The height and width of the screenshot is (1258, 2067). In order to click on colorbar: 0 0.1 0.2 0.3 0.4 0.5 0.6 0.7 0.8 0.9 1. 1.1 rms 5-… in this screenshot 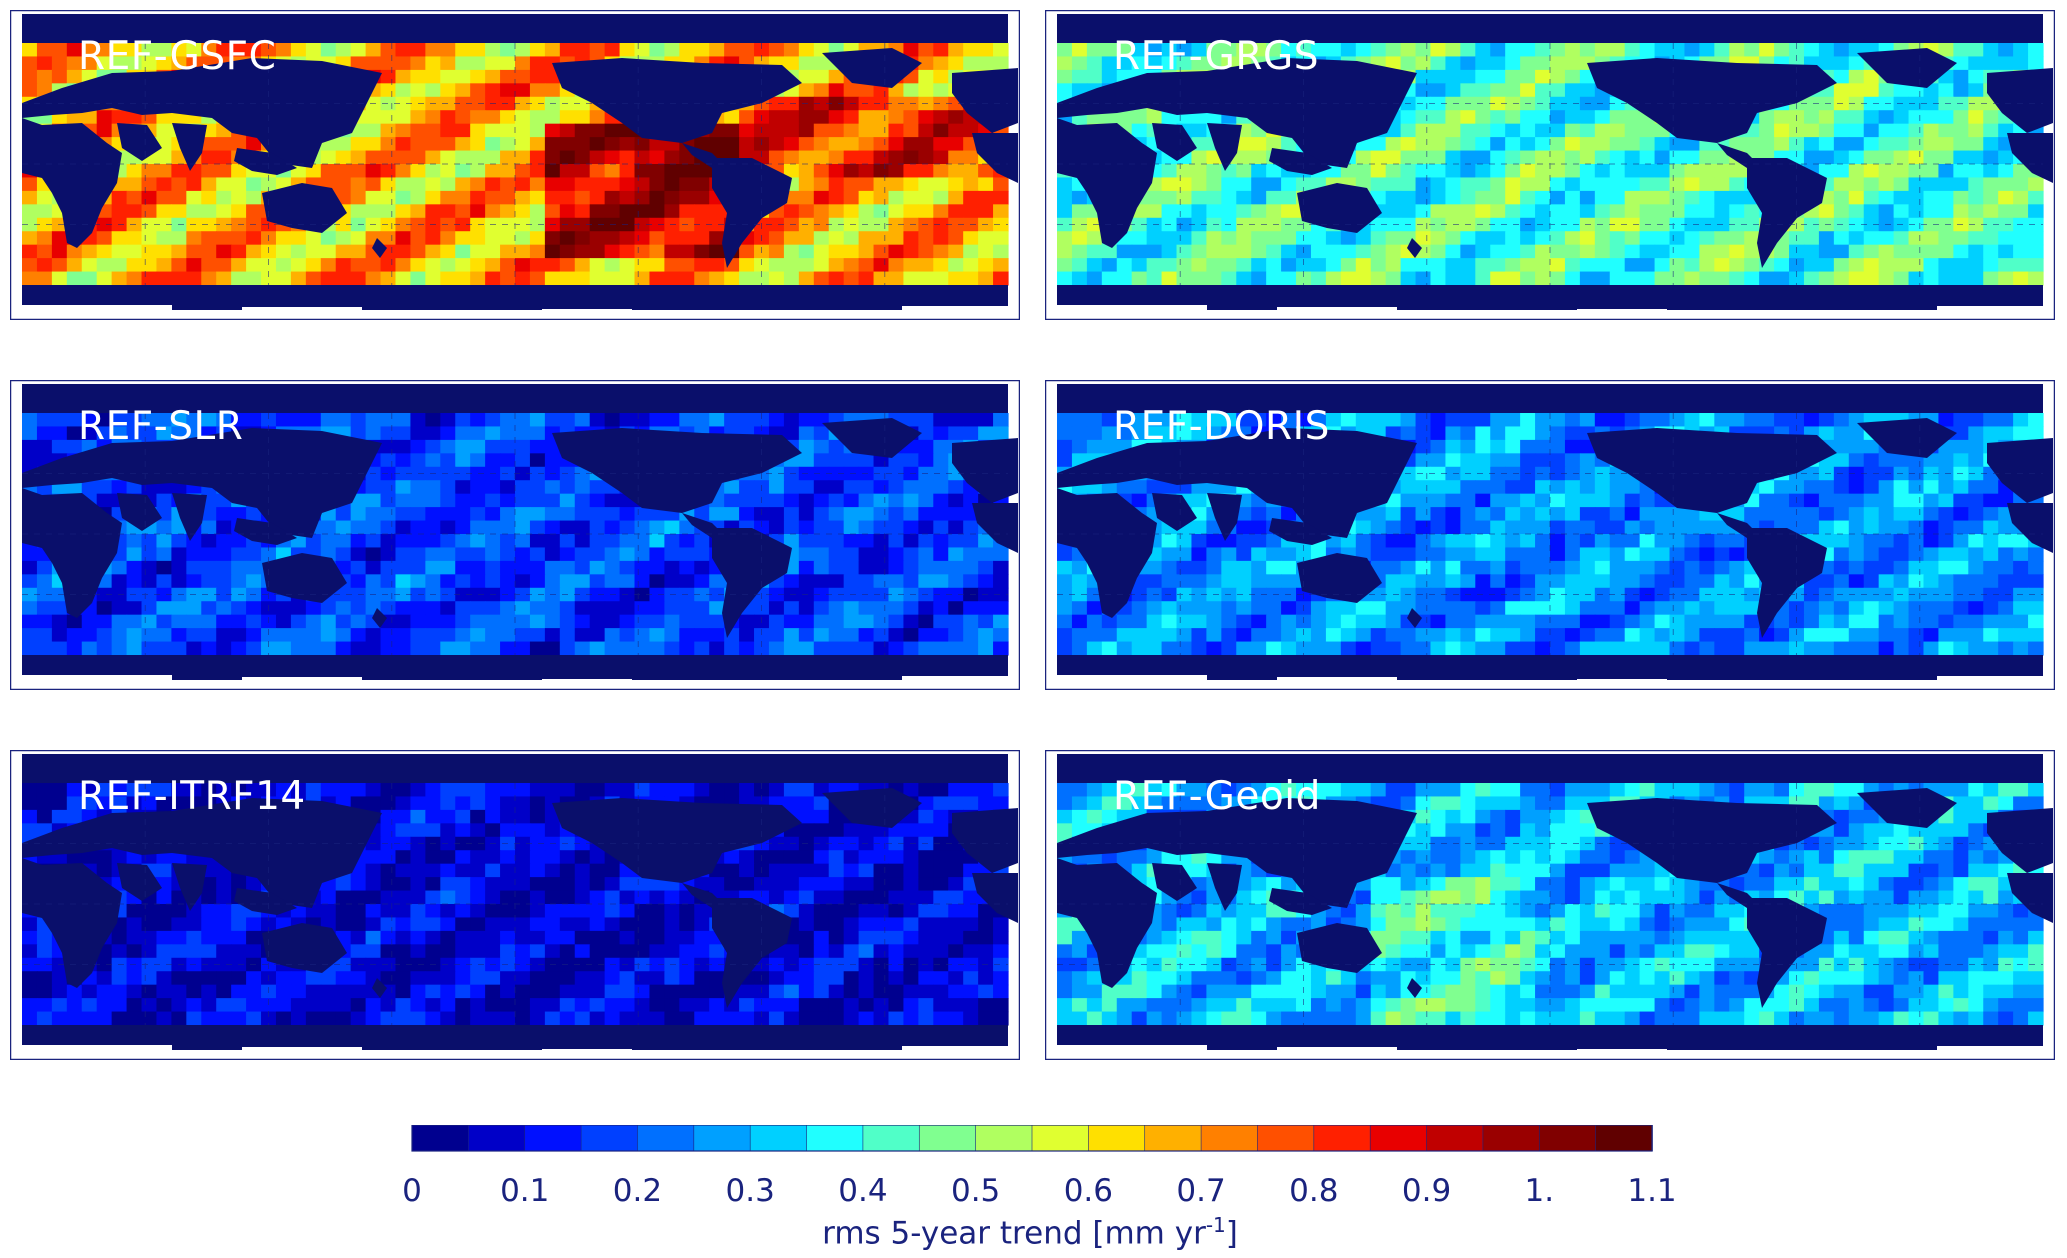, I will do `click(1038, 1189)`.